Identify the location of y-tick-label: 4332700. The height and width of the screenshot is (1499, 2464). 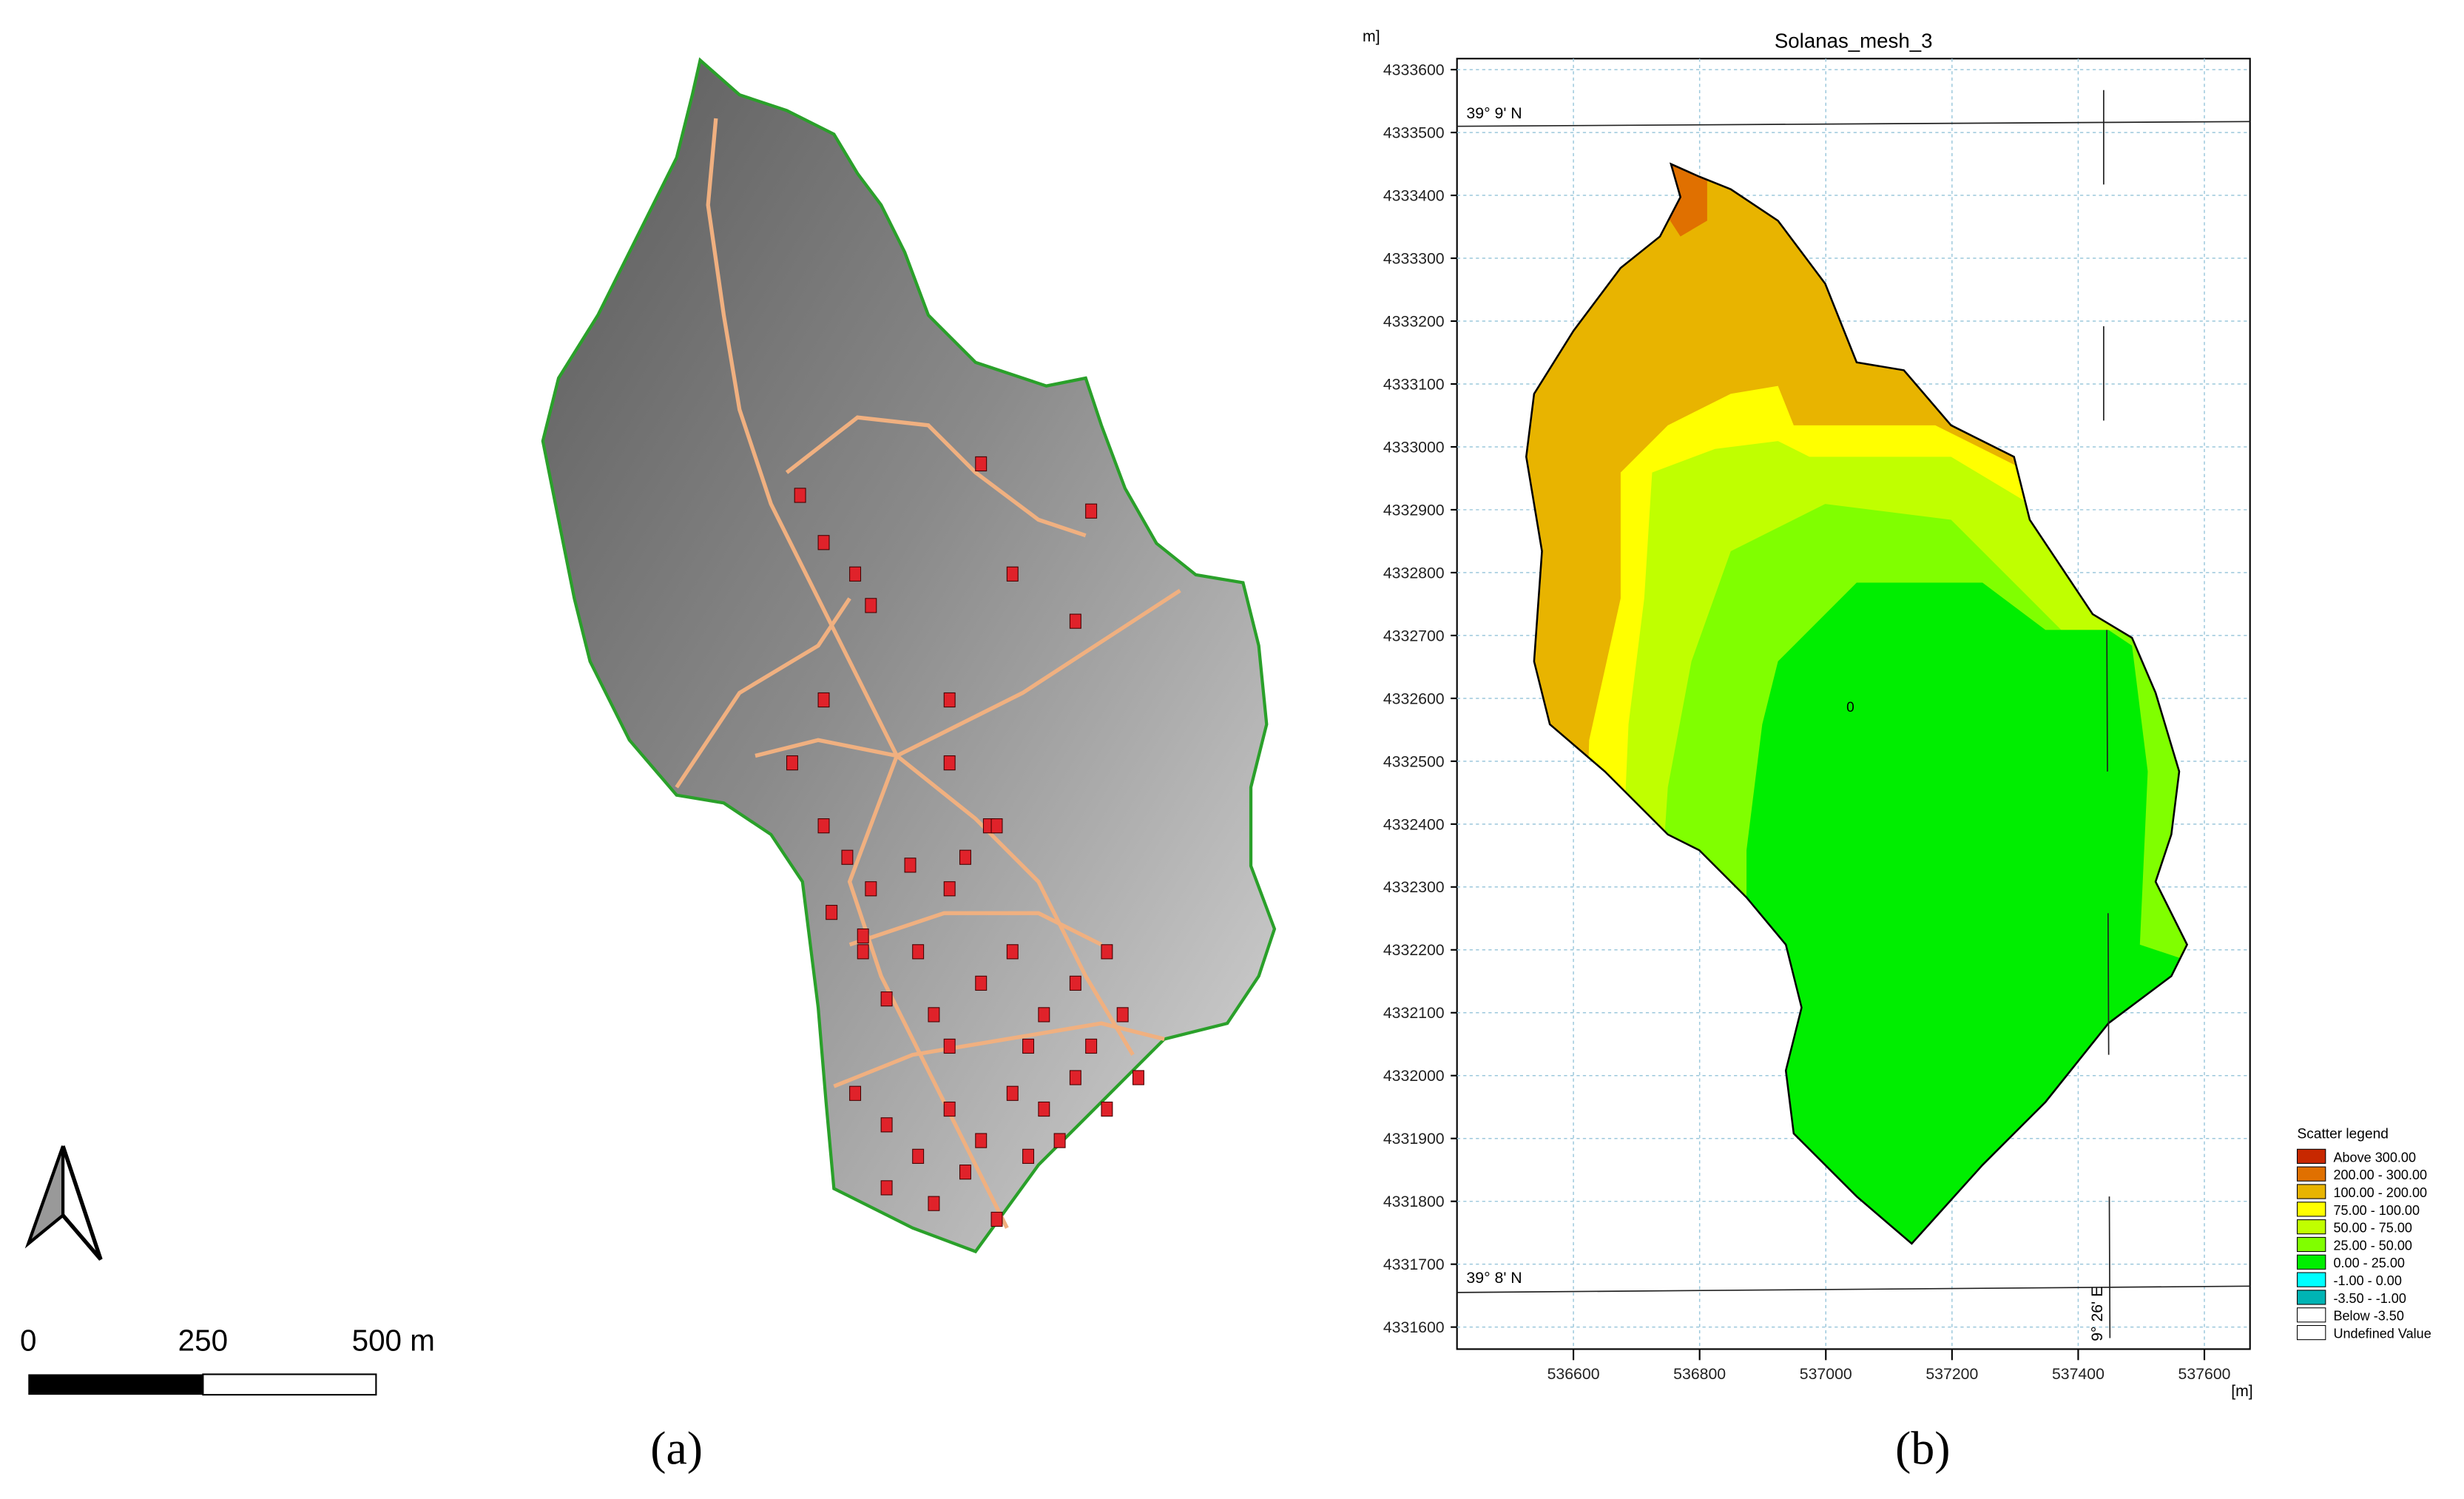
(1414, 635).